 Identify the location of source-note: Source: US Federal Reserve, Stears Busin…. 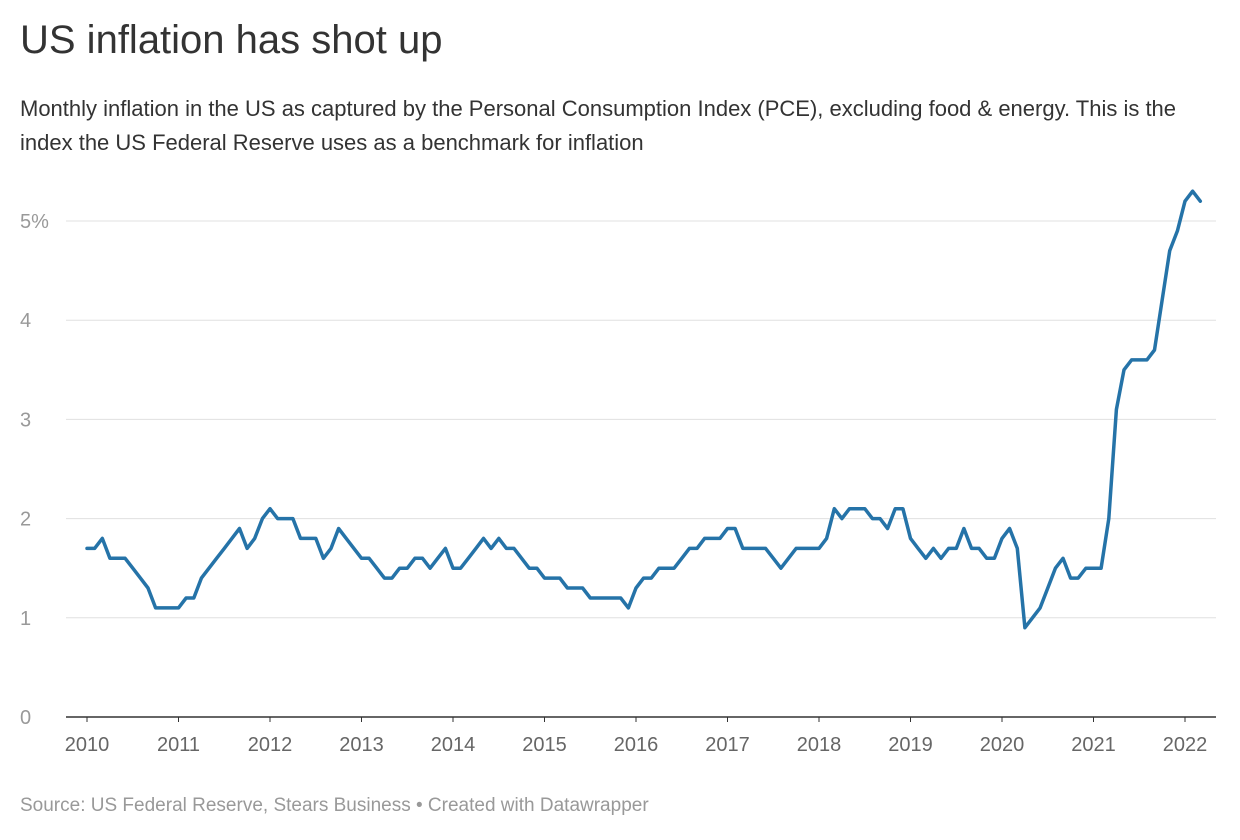
(334, 805).